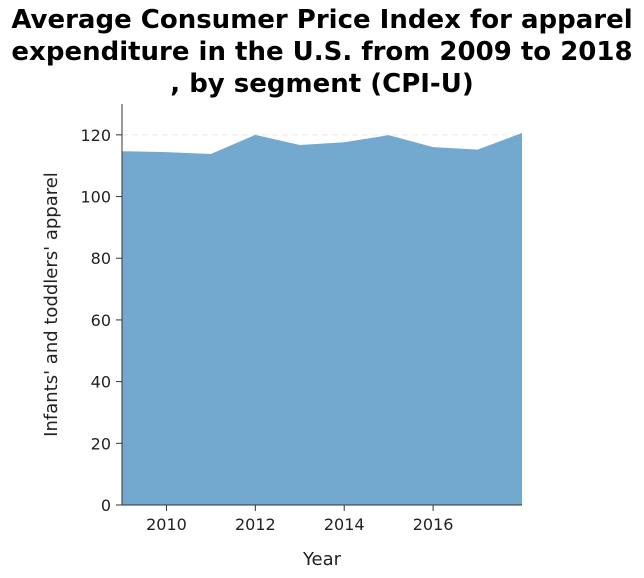 The width and height of the screenshot is (644, 578). Describe the element at coordinates (101, 443) in the screenshot. I see `y-tick-label: 20` at that location.